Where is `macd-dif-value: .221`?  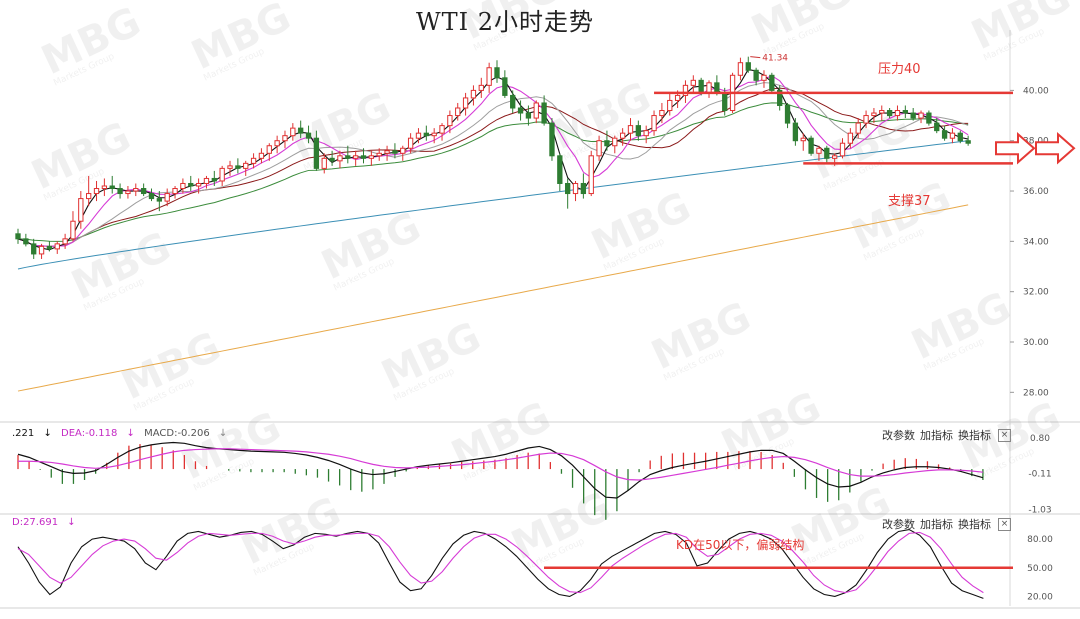 macd-dif-value: .221 is located at coordinates (23, 433).